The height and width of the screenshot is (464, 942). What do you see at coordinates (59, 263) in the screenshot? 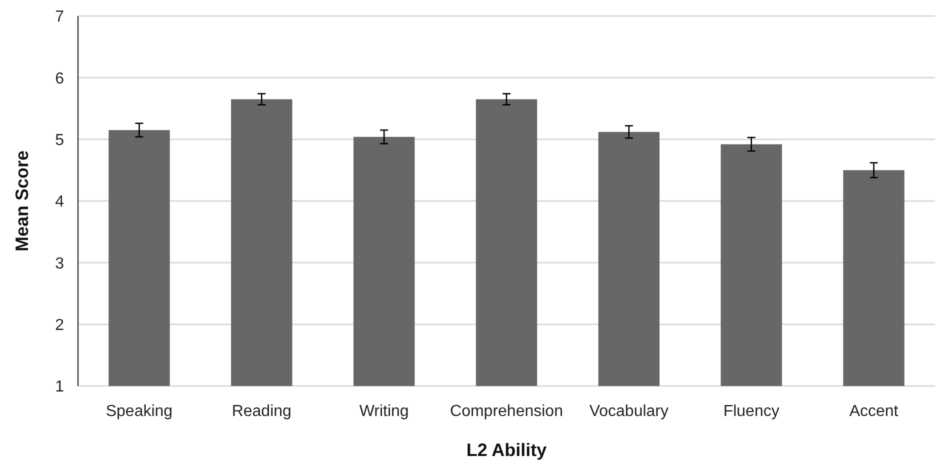
I see `y-tick-label: 3` at bounding box center [59, 263].